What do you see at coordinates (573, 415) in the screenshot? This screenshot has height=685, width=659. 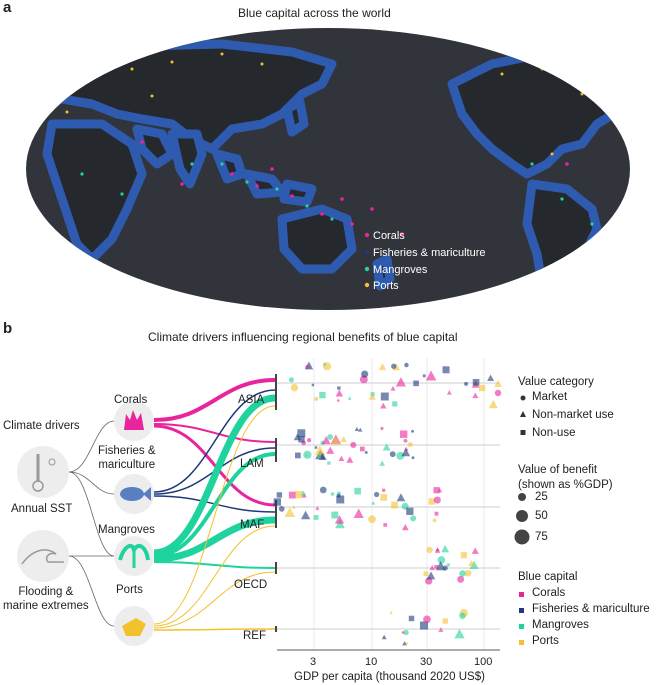 I see `legend-non-market: Non-market use` at bounding box center [573, 415].